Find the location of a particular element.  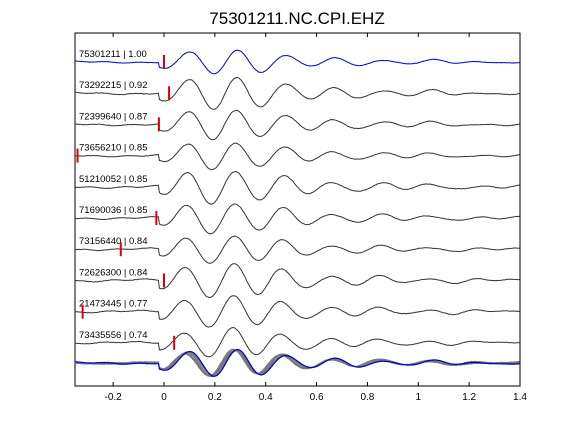

x-tick-label: -0.2 is located at coordinates (114, 397).